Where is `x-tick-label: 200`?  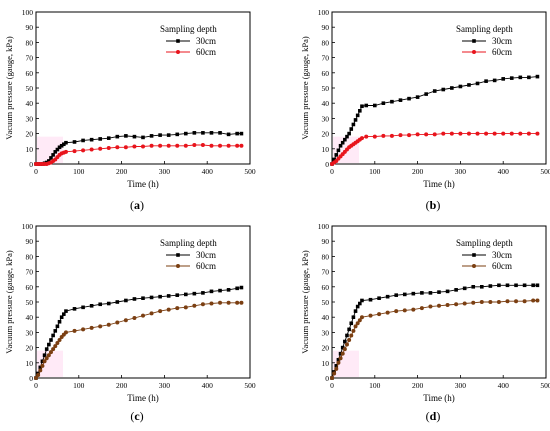 x-tick-label: 200 is located at coordinates (418, 171).